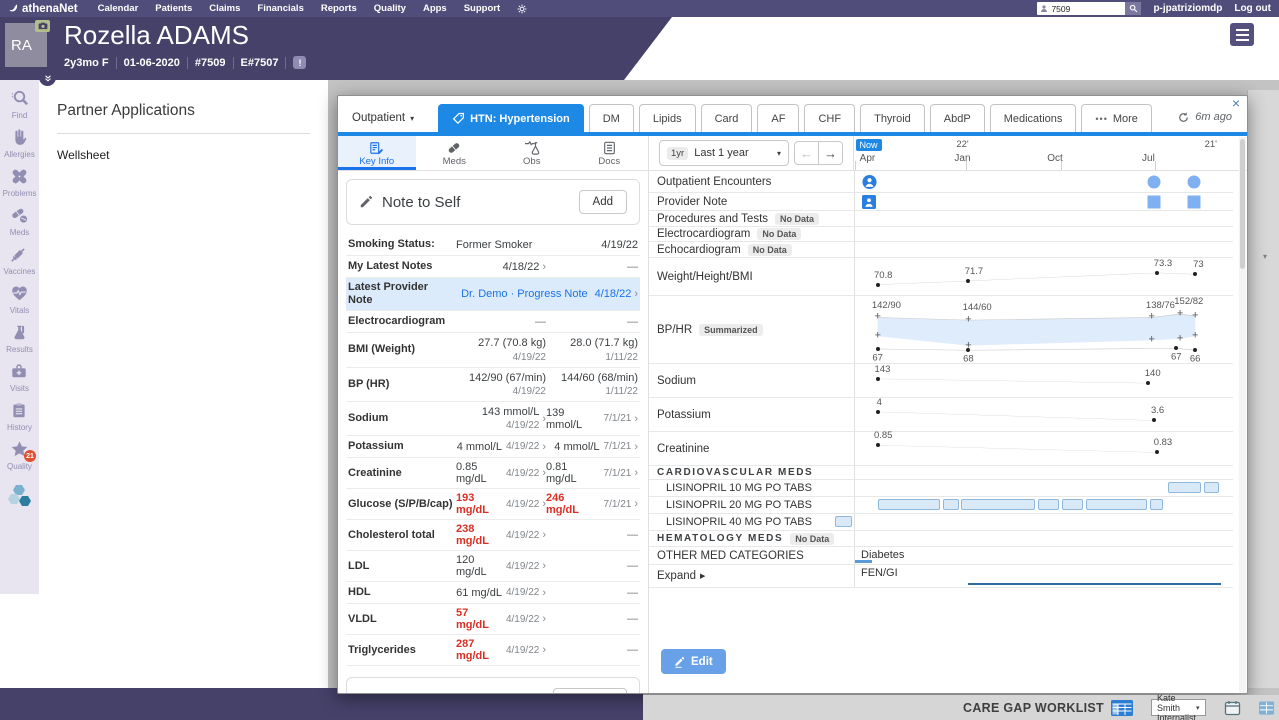 The image size is (1279, 720). I want to click on keyinfo-row-vldl: VLDL 57 mg/dL 4/19/22 › —, so click(493, 620).